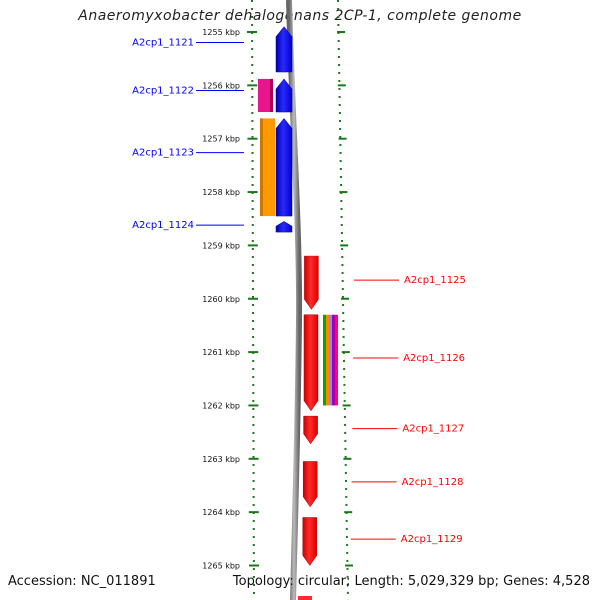  What do you see at coordinates (221, 566) in the screenshot?
I see `tick-label: 1265 kbp` at bounding box center [221, 566].